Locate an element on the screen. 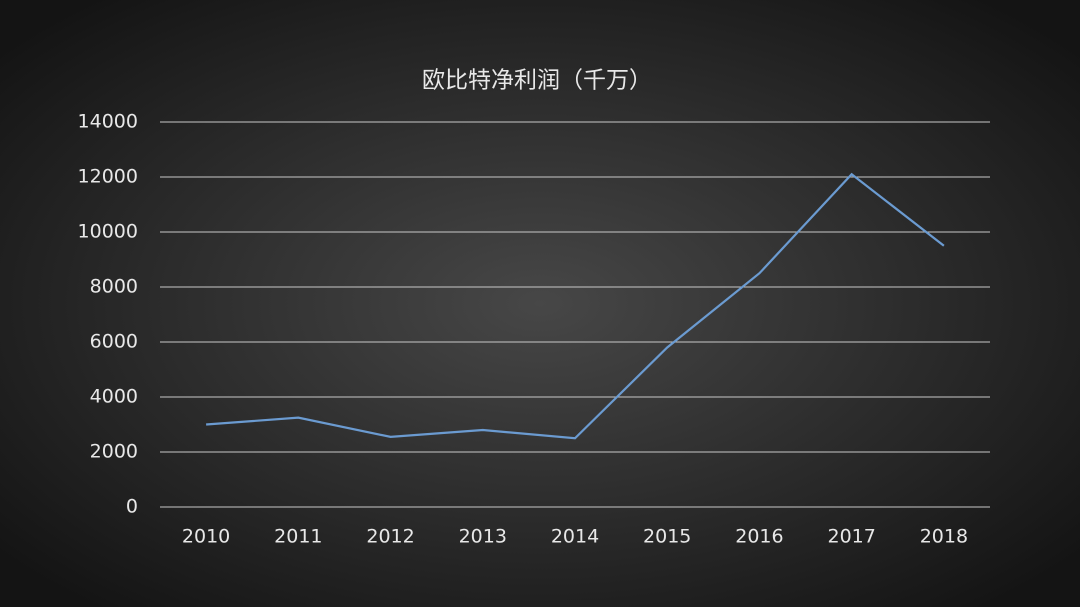 The height and width of the screenshot is (607, 1080). y-tick-label: 4000 is located at coordinates (114, 397).